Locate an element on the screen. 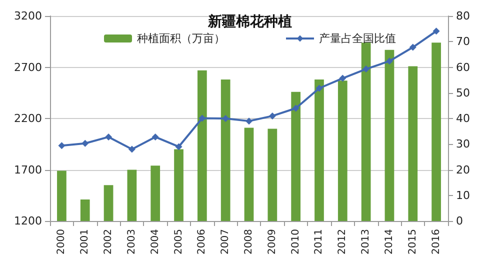 This screenshot has width=500, height=265. x-tick-label: 2004 is located at coordinates (155, 241).